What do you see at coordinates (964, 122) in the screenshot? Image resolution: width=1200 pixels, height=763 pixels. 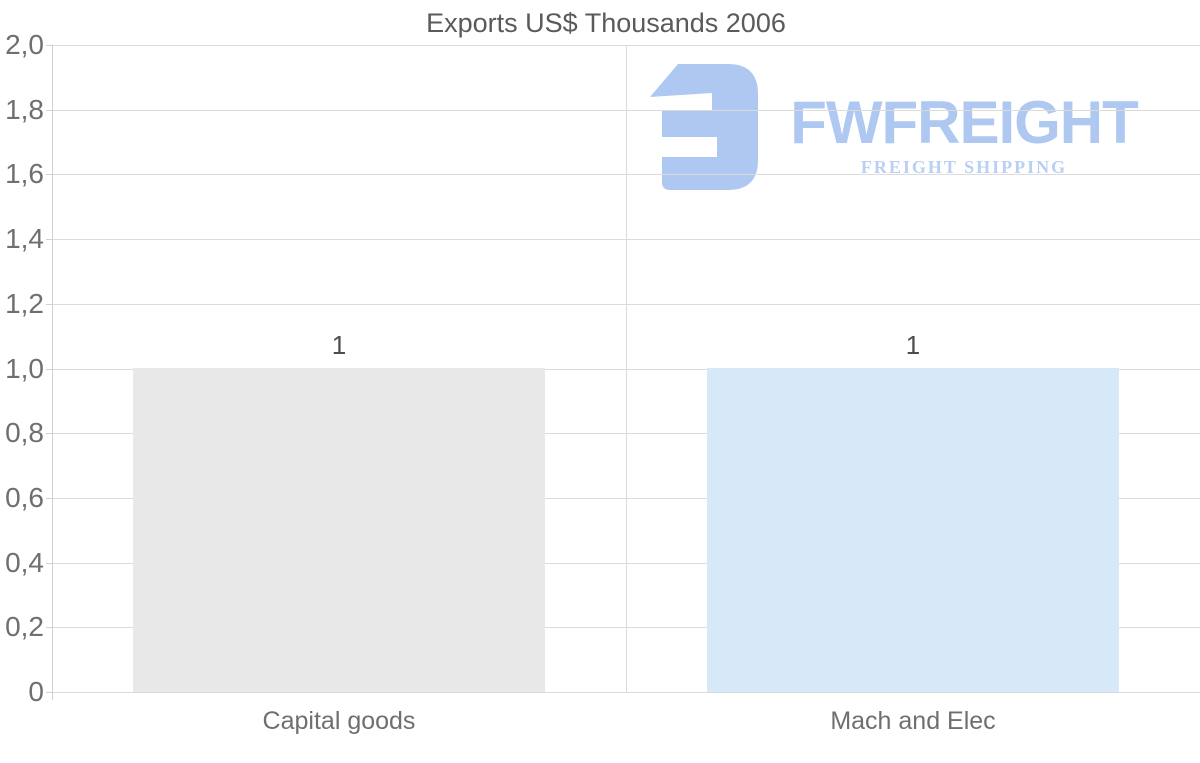 I see `watermark-brand-text: FWFREIGHT` at bounding box center [964, 122].